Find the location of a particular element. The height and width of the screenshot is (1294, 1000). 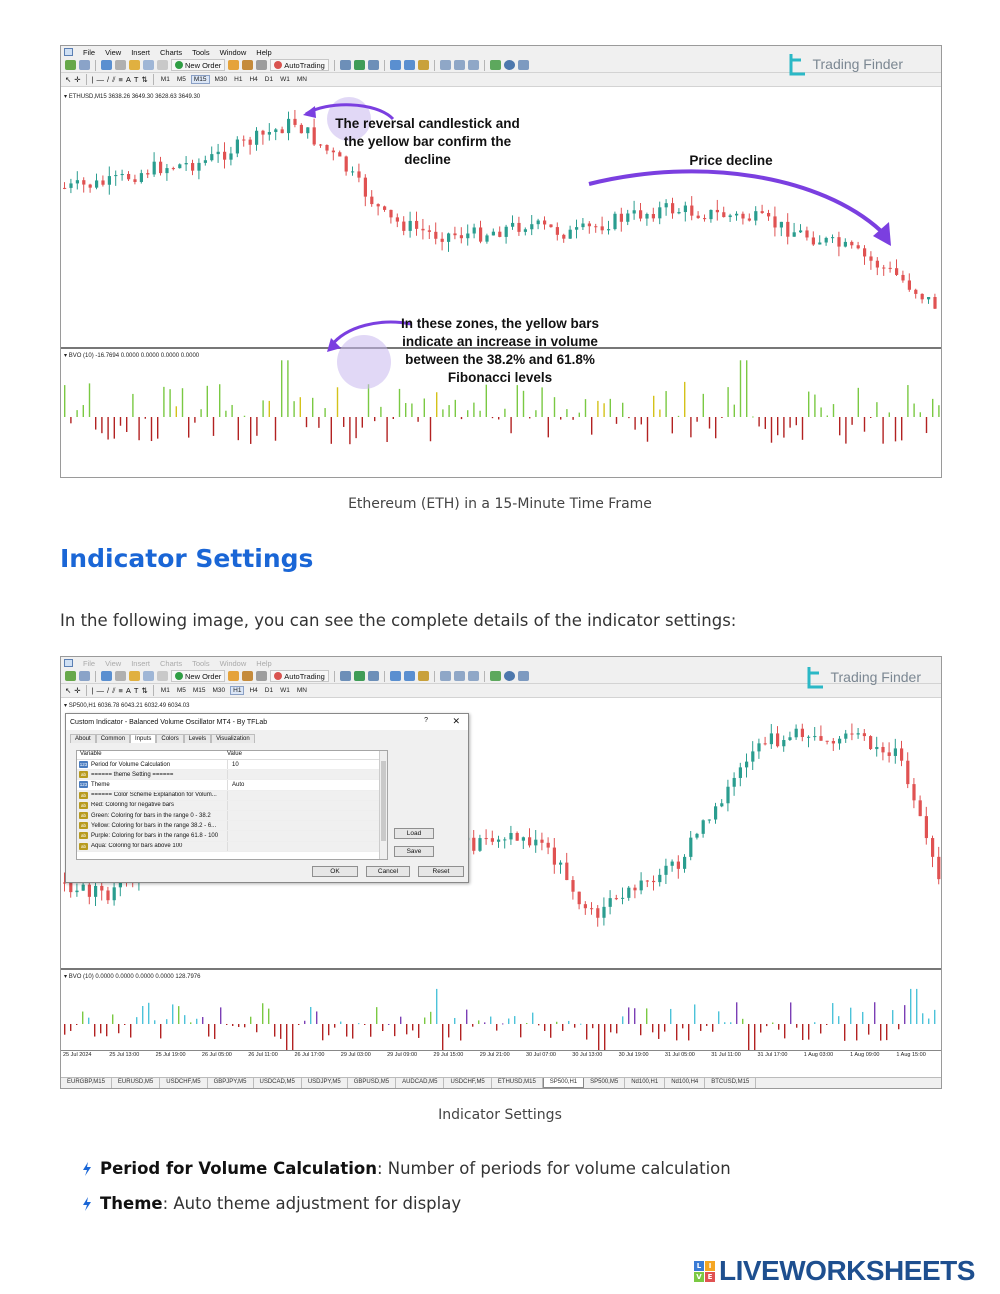

chart-shift-icon is located at coordinates (445, 65).